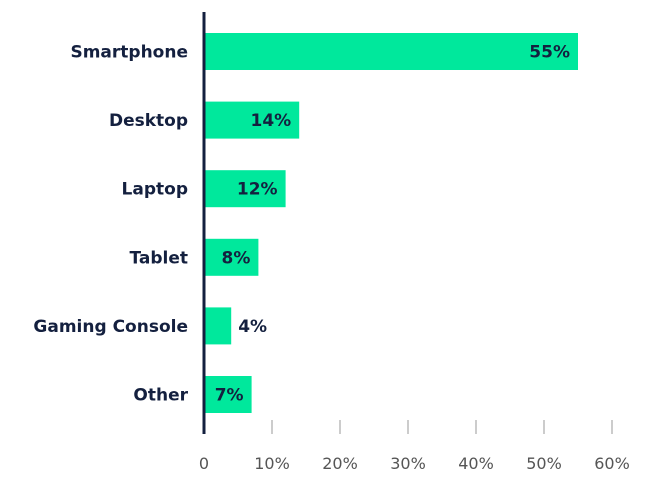 This screenshot has width=665, height=480. Describe the element at coordinates (155, 190) in the screenshot. I see `category-label: Laptop` at that location.